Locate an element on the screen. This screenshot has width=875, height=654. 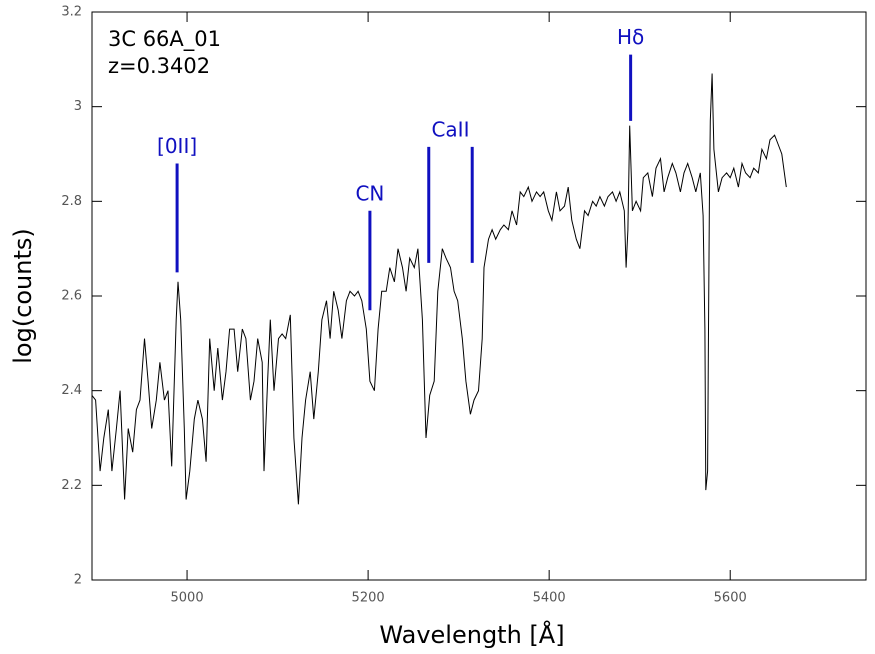
chart-text: z=0.3402 is located at coordinates (159, 66).